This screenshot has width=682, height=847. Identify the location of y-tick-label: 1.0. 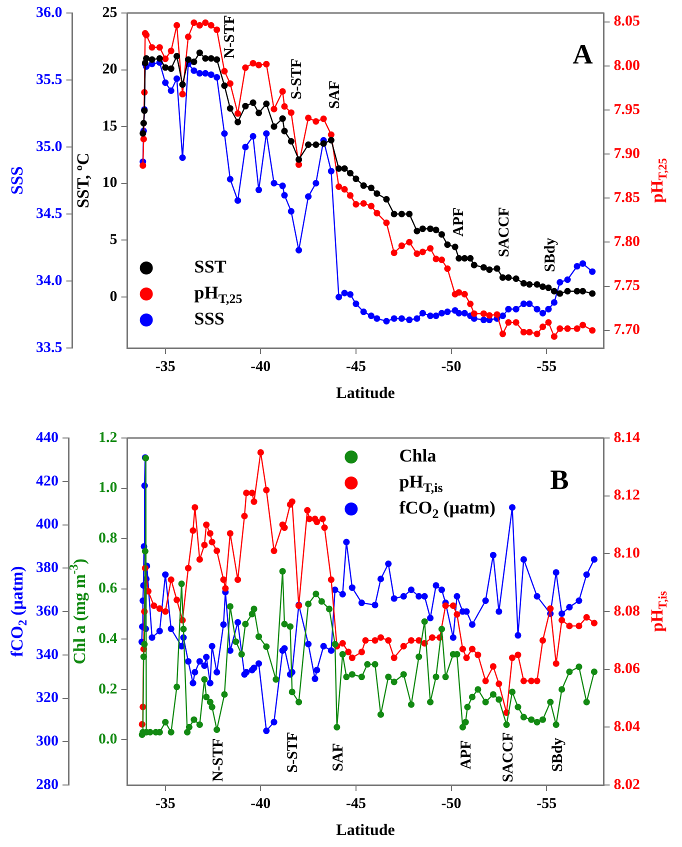
(108, 488).